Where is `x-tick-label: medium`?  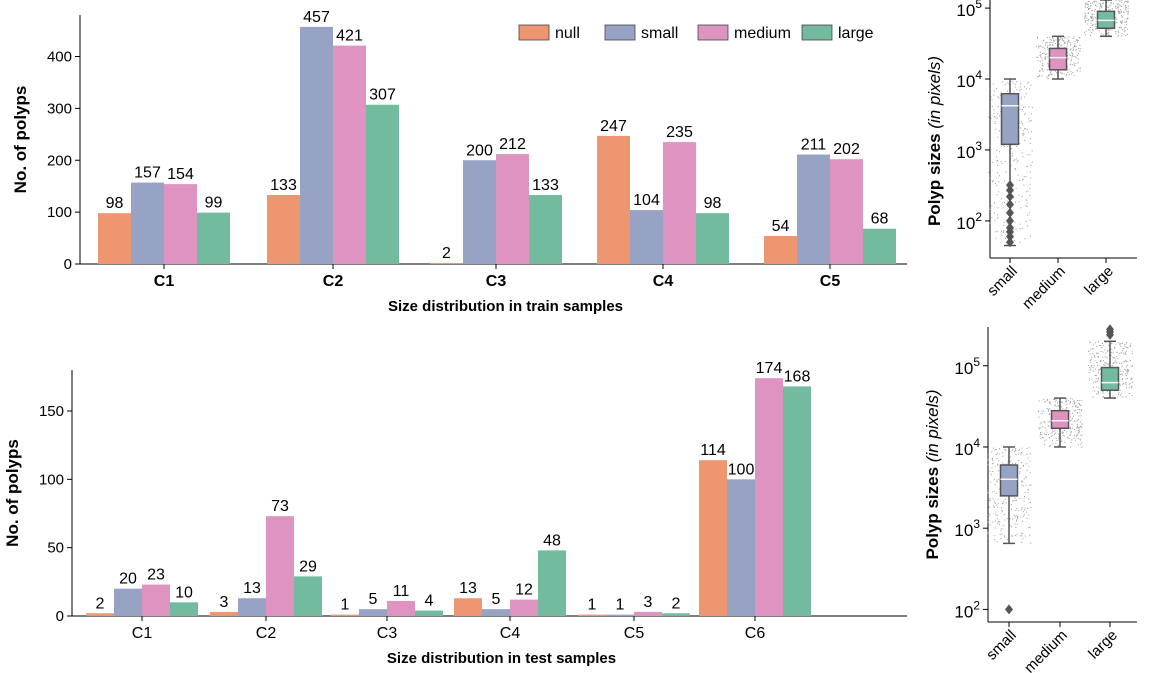
x-tick-label: medium is located at coordinates (1044, 288).